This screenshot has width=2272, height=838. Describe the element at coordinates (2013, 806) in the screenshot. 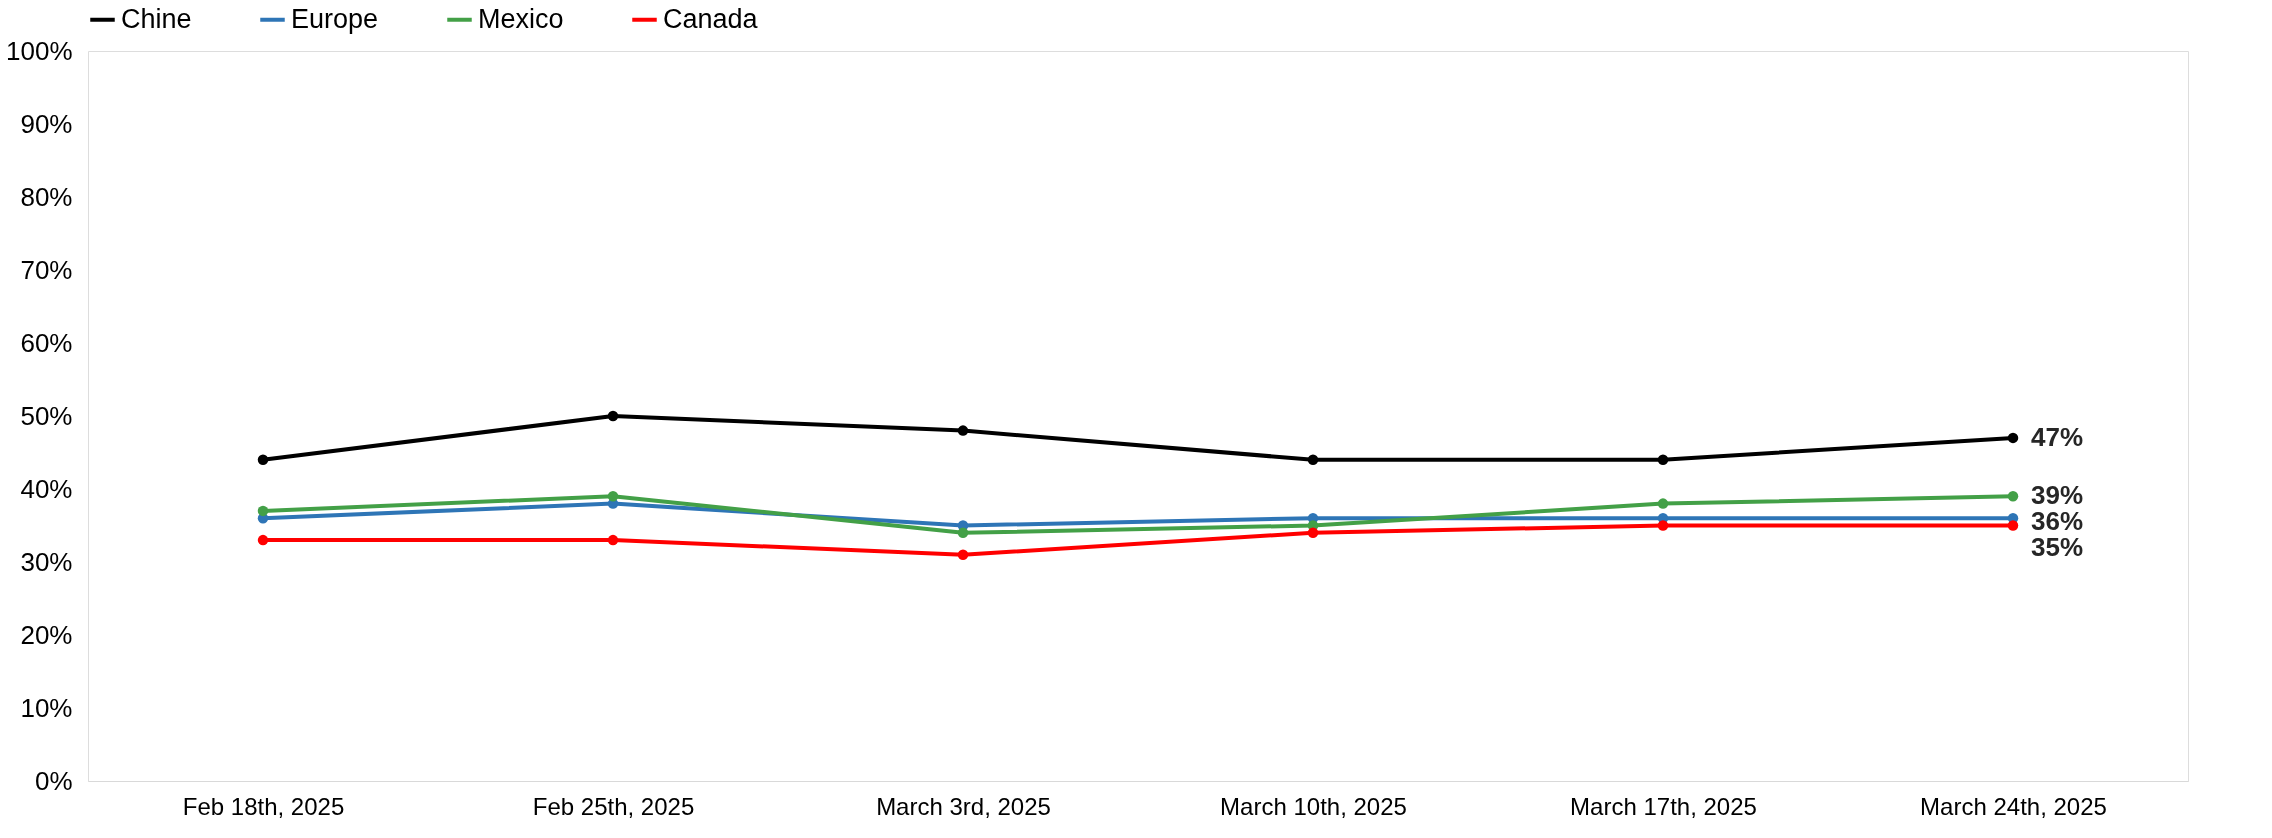

I see `x-tick-label: March 24th, 2025` at that location.